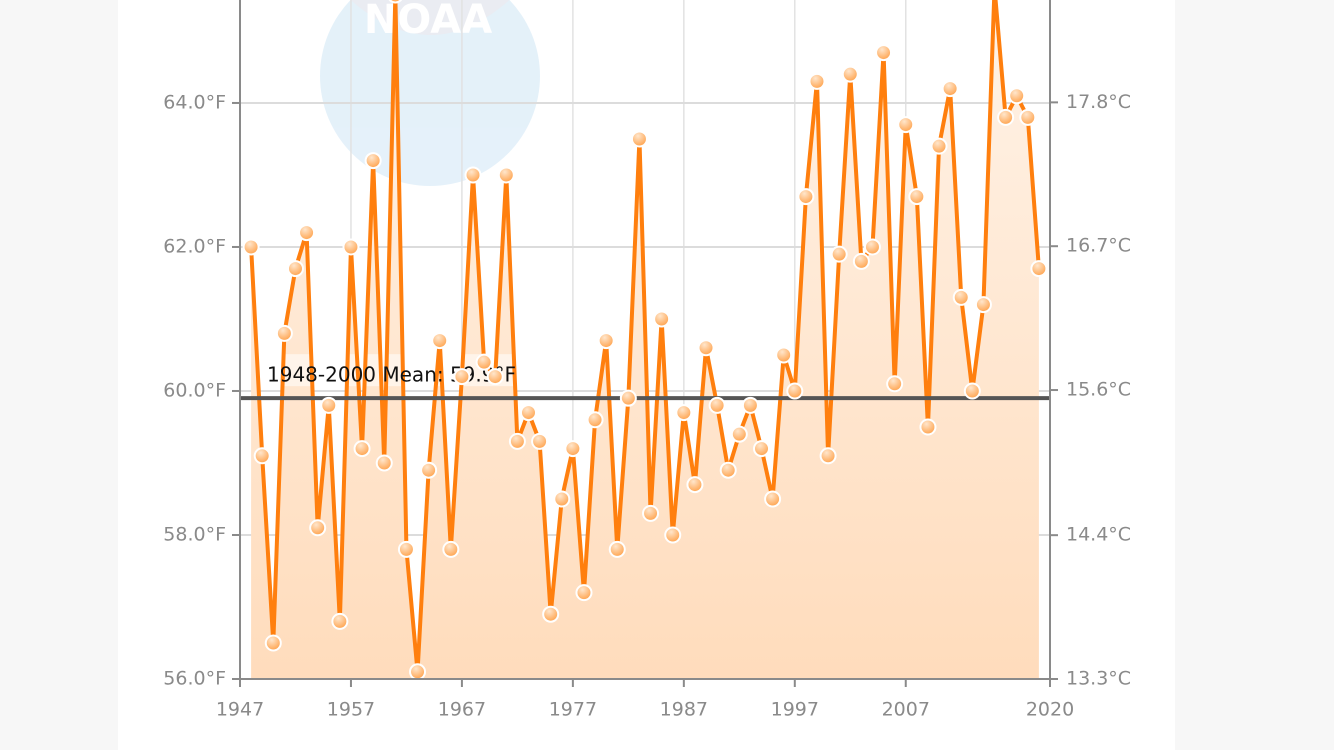 This screenshot has height=750, width=1334. Describe the element at coordinates (1098, 535) in the screenshot. I see `y2-tick-label: 14.4°C` at that location.